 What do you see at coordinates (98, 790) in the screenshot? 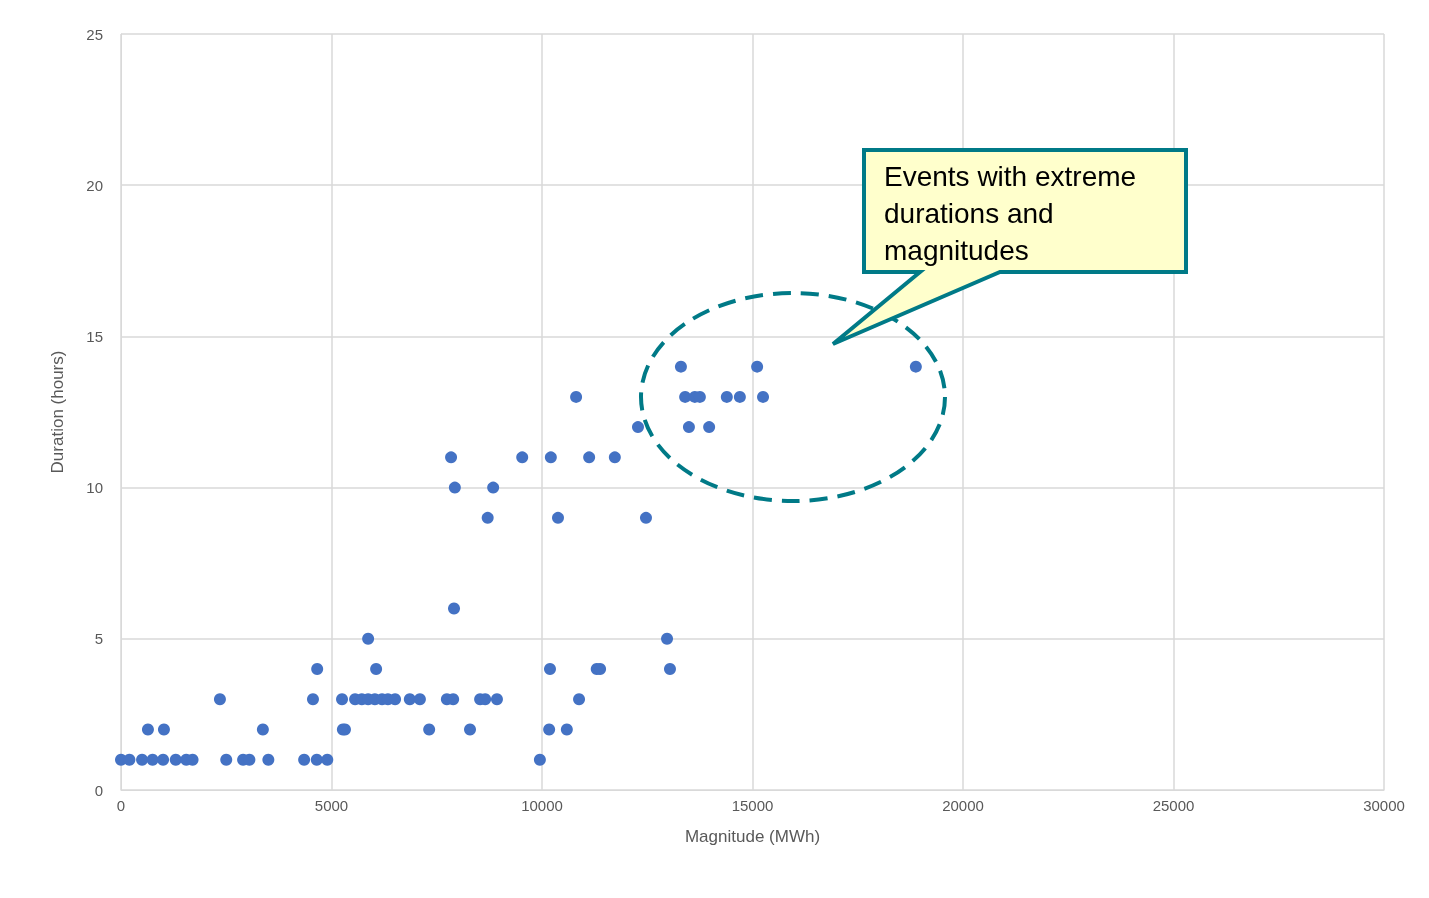
I see `y-tick-label: 0` at bounding box center [98, 790].